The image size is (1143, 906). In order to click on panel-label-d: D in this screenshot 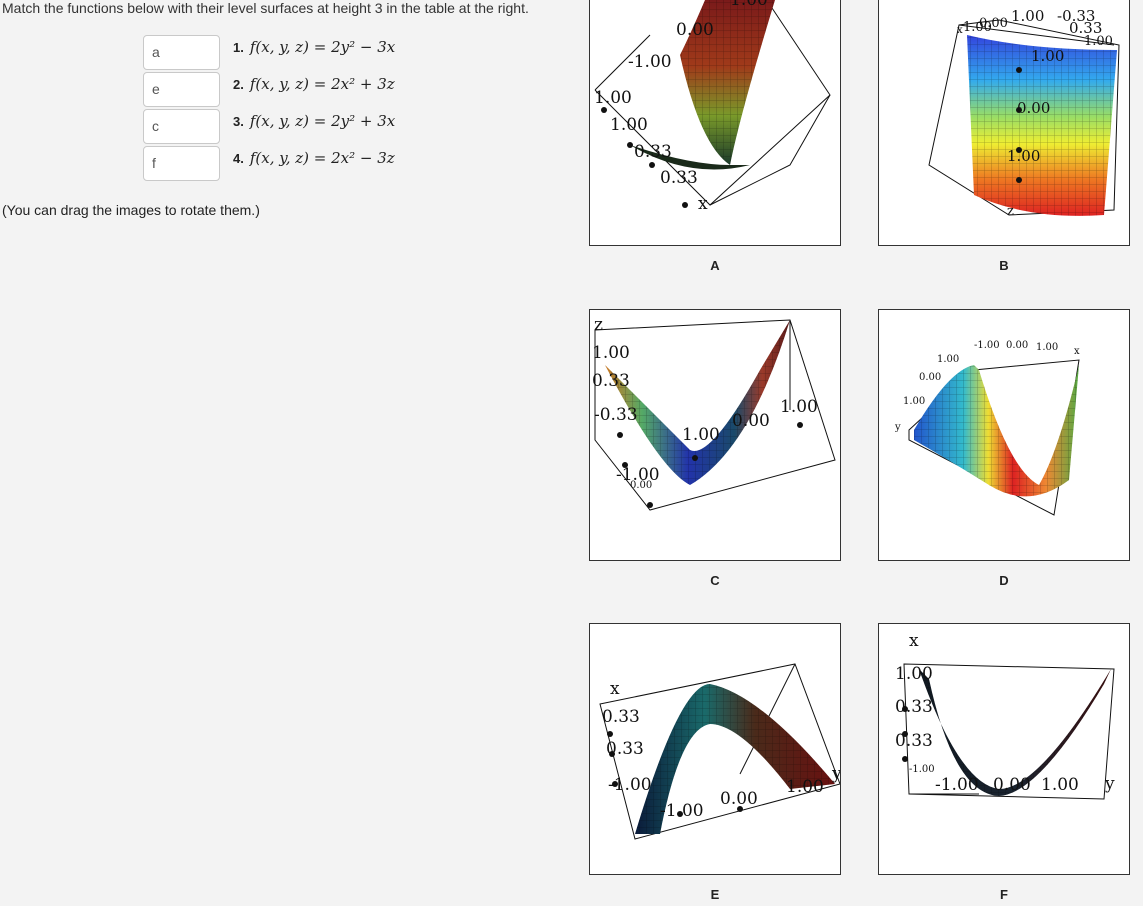, I will do `click(1004, 580)`.